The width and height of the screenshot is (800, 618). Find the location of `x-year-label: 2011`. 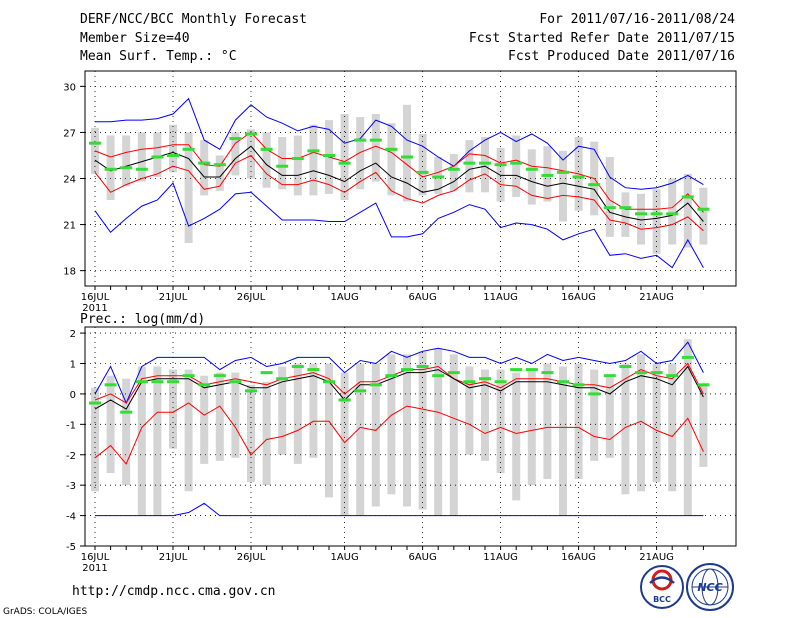

x-year-label: 2011 is located at coordinates (94, 308).